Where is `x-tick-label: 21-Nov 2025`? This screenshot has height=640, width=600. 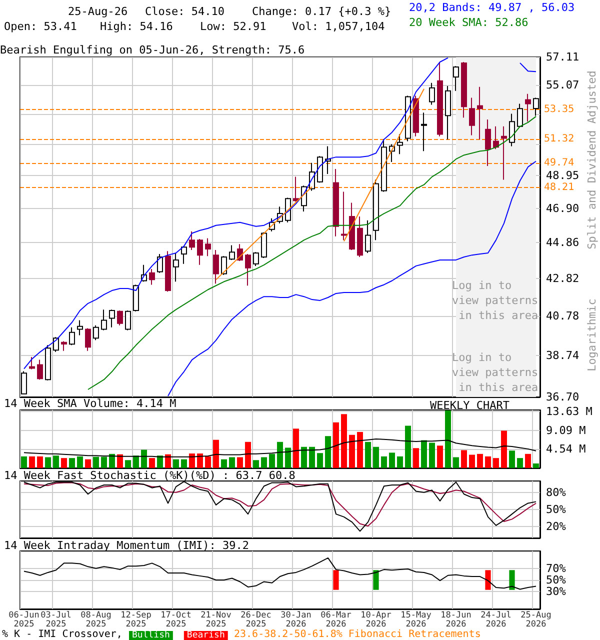
x-tick-label: 21-Nov 2025 is located at coordinates (216, 620).